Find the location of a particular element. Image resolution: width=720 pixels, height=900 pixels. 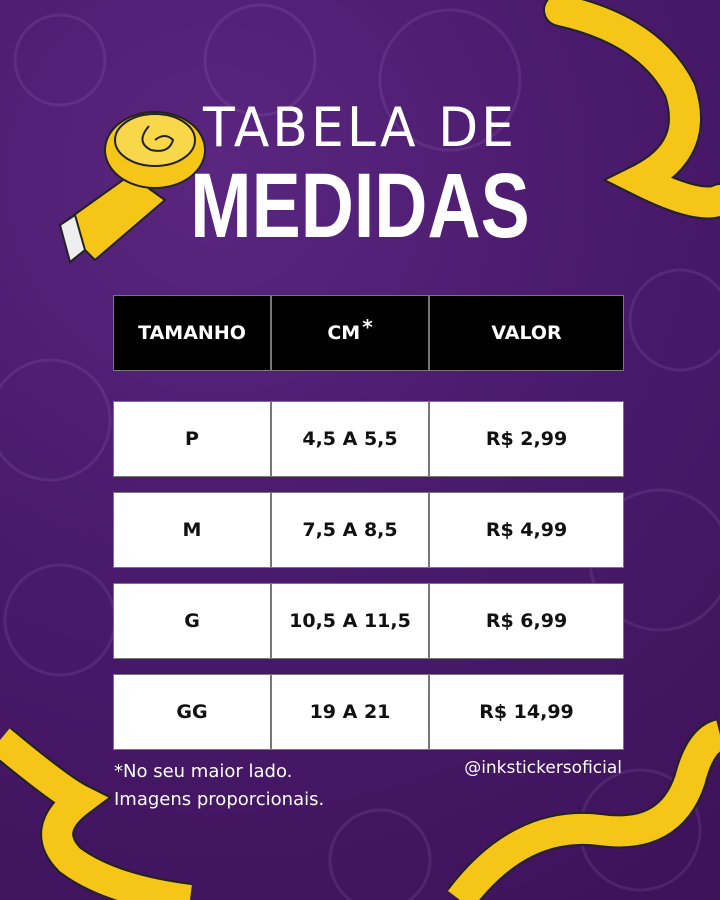

price-cell: R$ 2,99 is located at coordinates (526, 439).